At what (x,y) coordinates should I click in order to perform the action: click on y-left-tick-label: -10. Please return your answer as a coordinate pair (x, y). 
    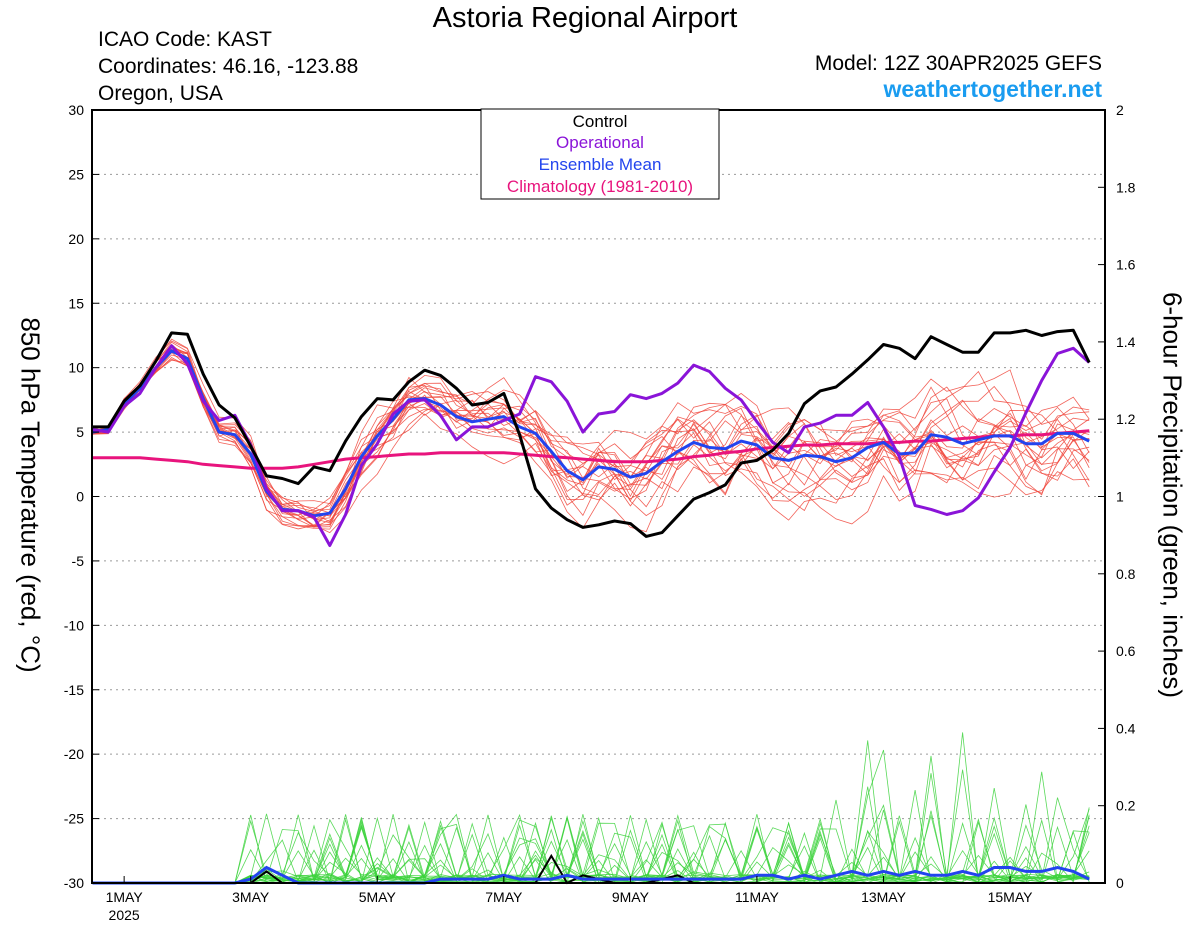
    Looking at the image, I should click on (74, 625).